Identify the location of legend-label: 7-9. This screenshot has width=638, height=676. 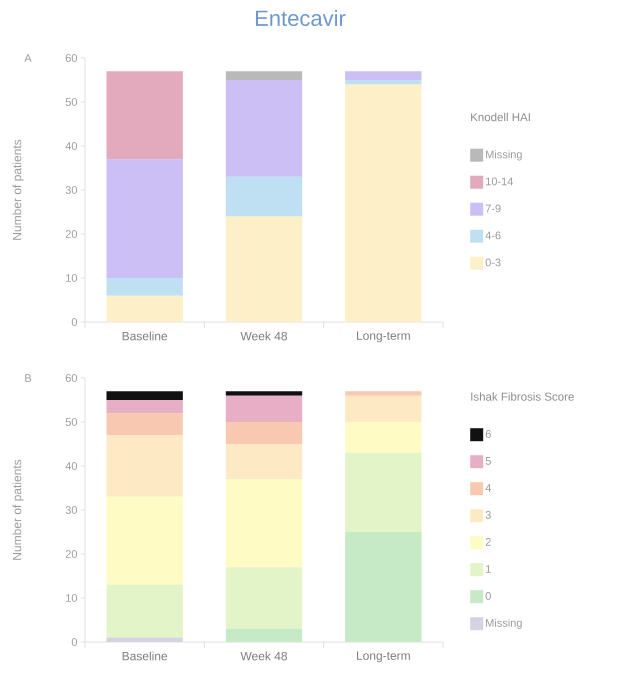
(493, 208).